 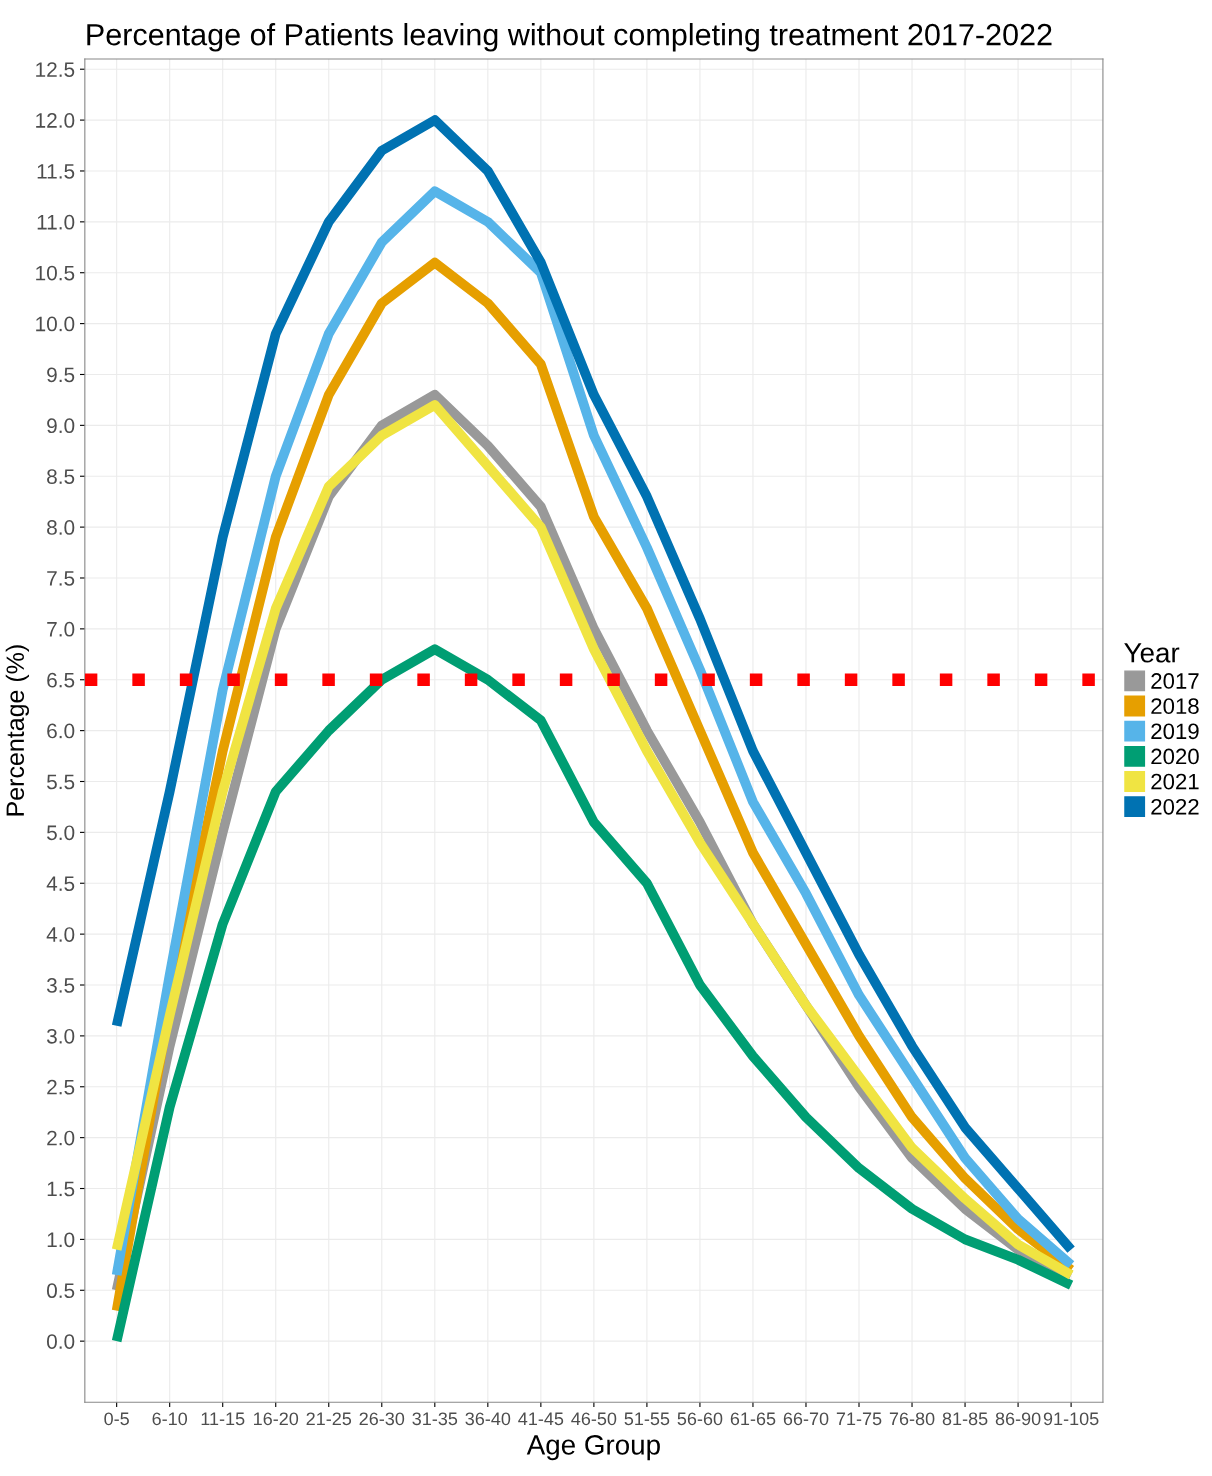 What do you see at coordinates (55, 273) in the screenshot?
I see `y-tick-label: 10.5` at bounding box center [55, 273].